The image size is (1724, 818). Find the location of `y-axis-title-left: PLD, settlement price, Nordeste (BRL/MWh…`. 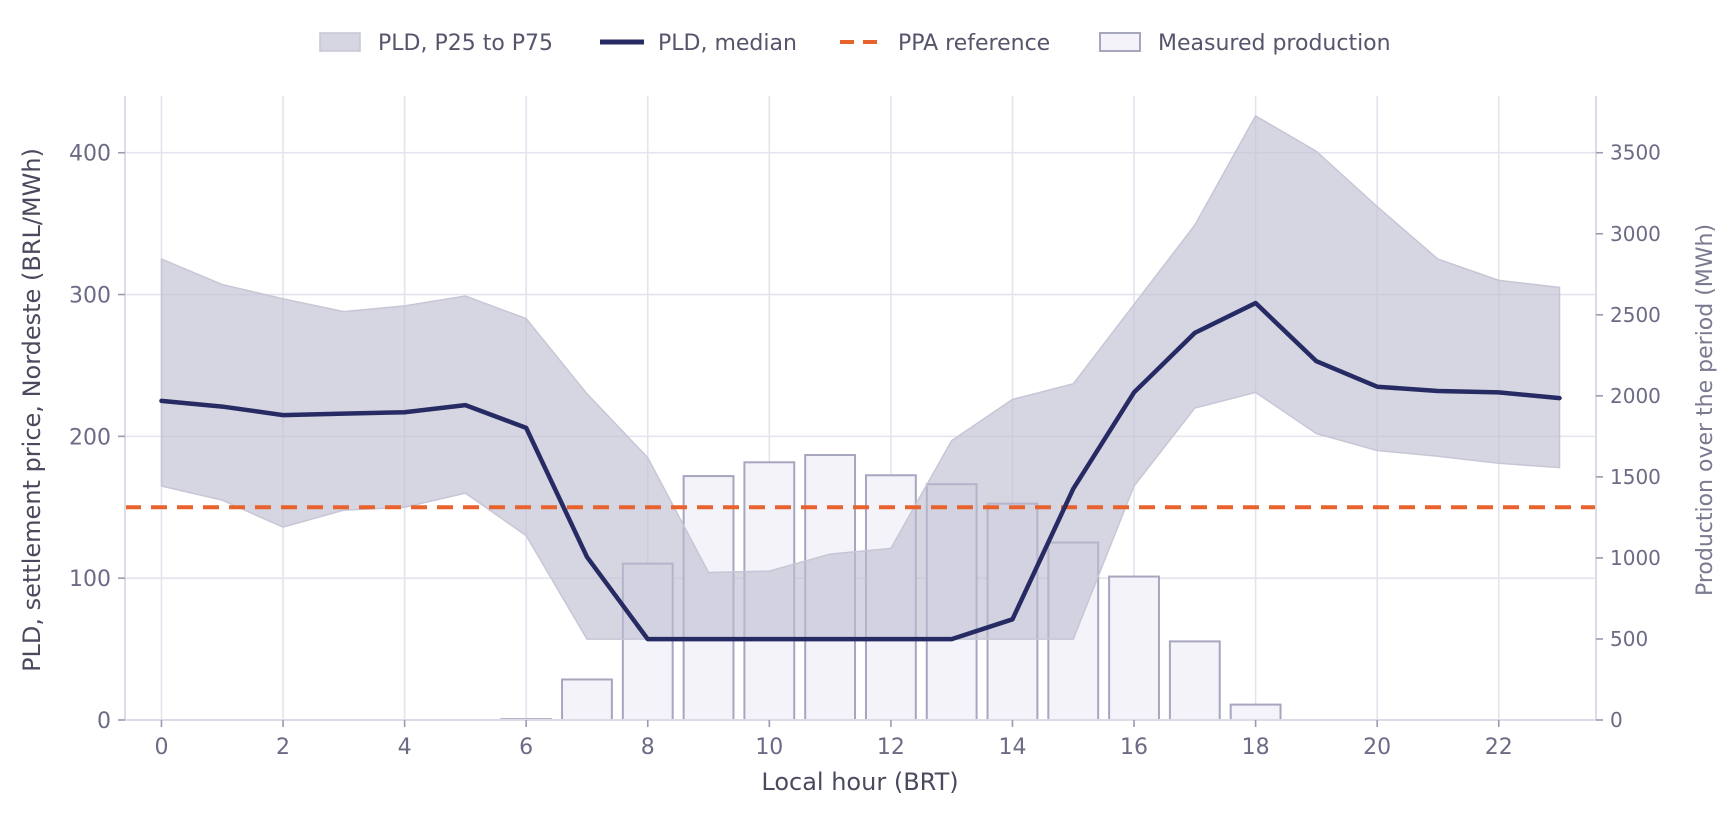

y-axis-title-left: PLD, settlement price, Nordeste (BRL/MWh… is located at coordinates (32, 410).